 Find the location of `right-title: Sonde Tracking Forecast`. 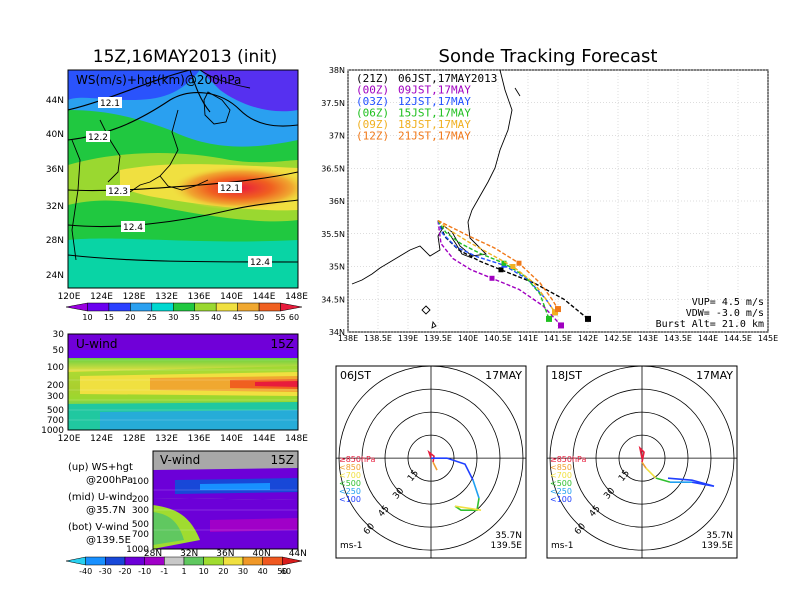

right-title: Sonde Tracking Forecast is located at coordinates (548, 56).